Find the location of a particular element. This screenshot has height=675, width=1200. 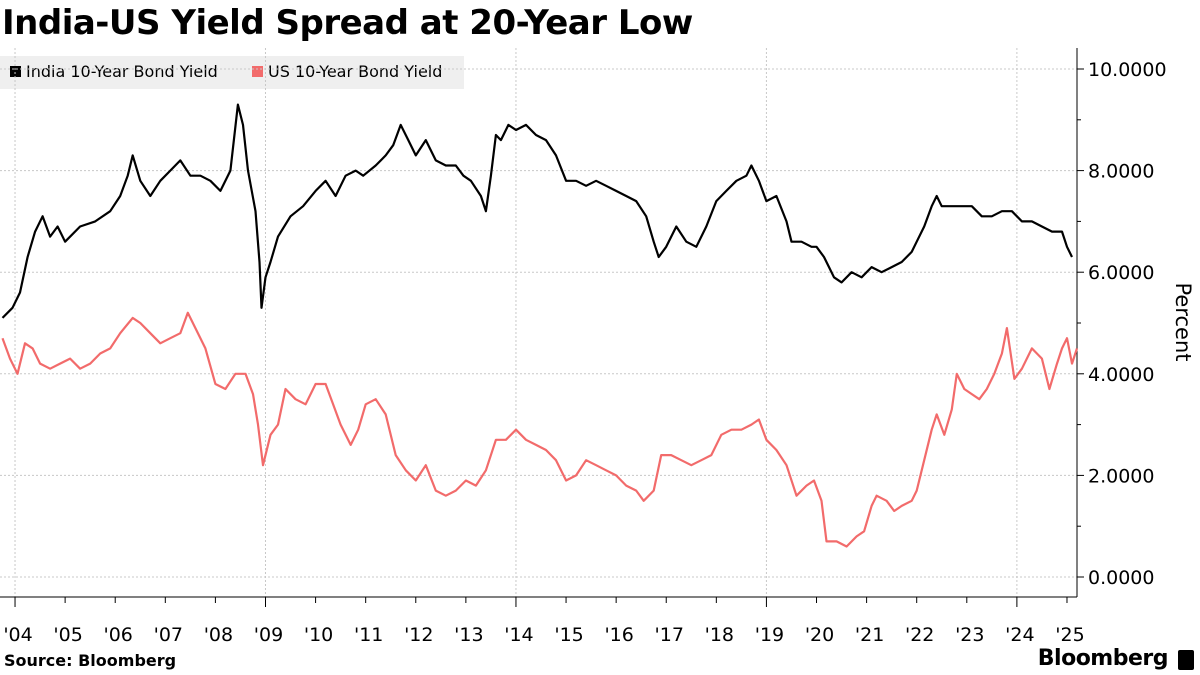

y-tick-label: 0.0000 is located at coordinates (1121, 578).